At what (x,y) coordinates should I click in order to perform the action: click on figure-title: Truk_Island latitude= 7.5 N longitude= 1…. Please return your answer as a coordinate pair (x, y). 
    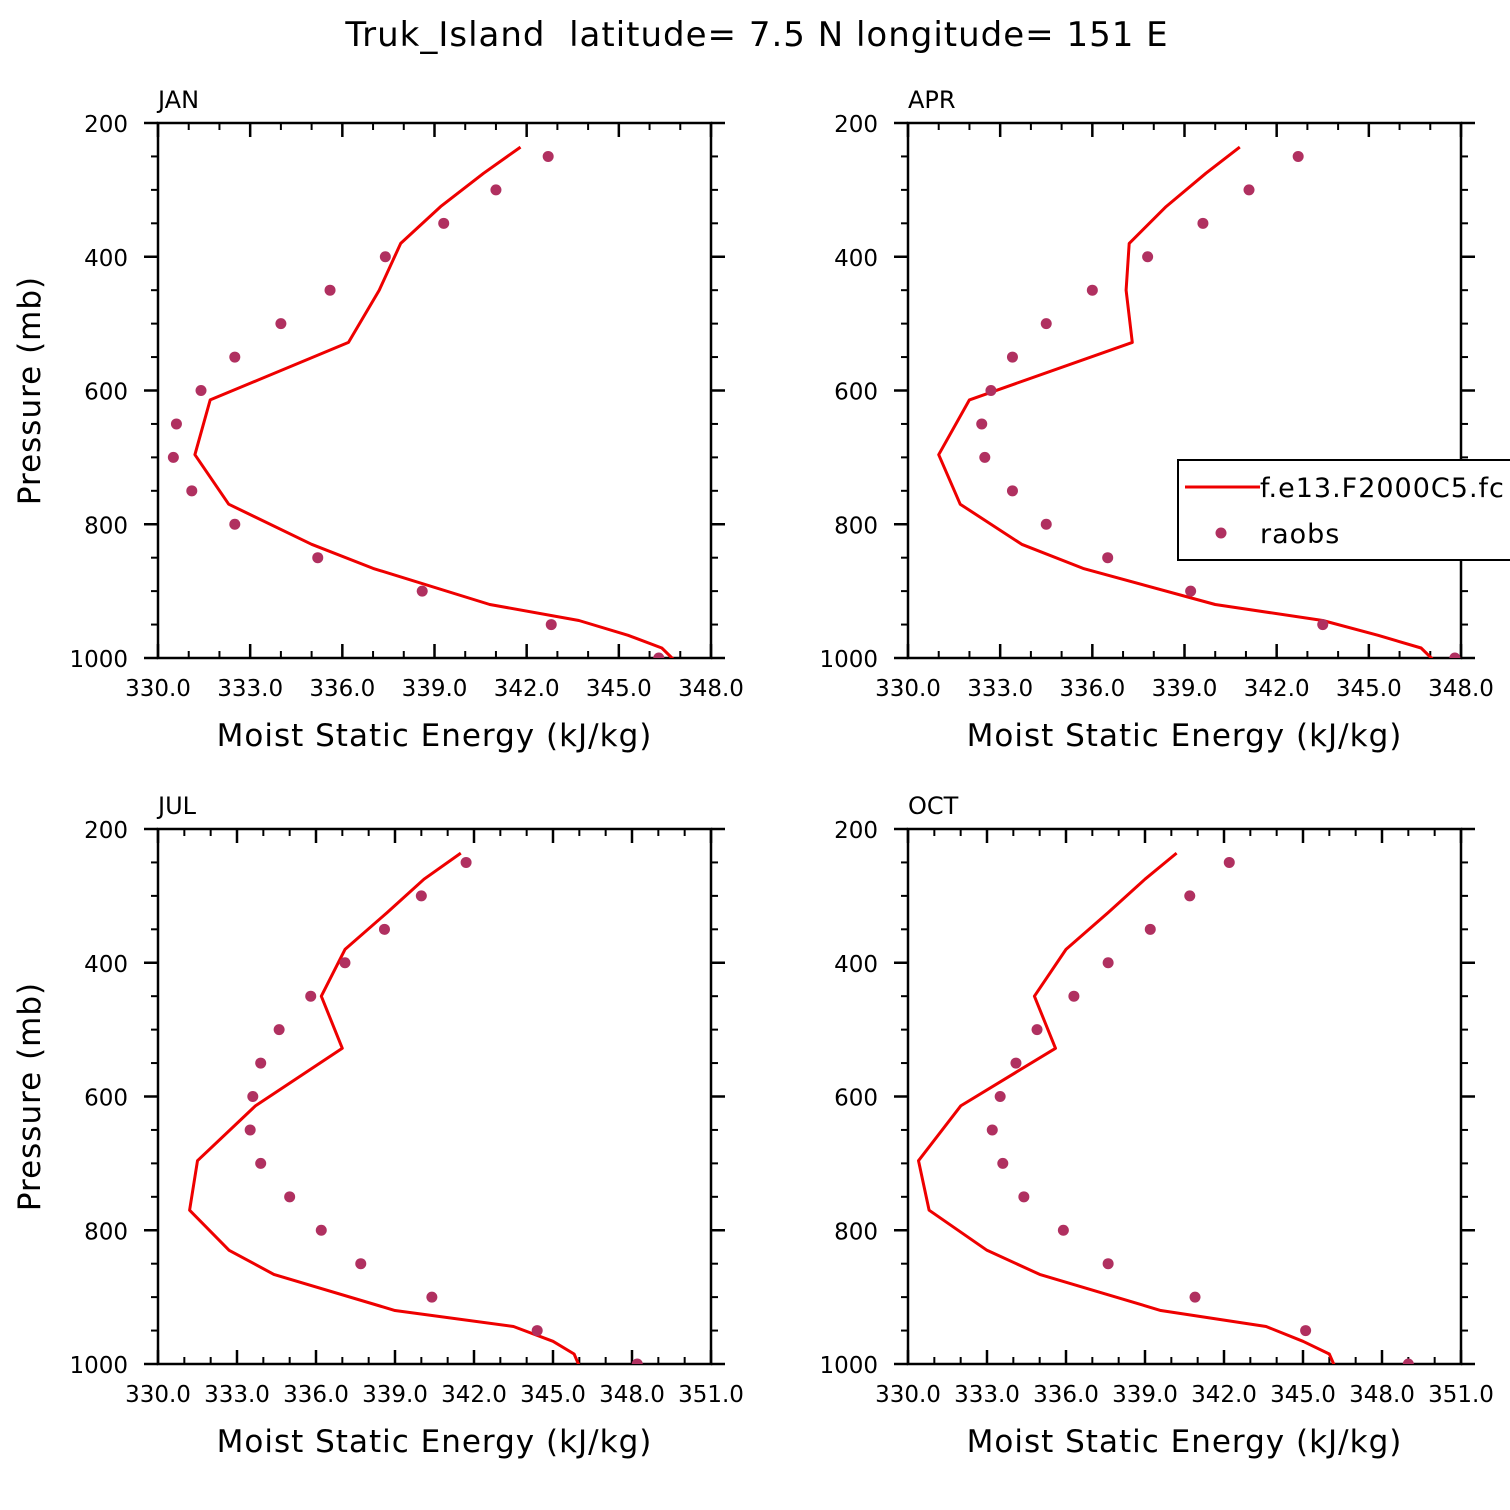
    Looking at the image, I should click on (756, 35).